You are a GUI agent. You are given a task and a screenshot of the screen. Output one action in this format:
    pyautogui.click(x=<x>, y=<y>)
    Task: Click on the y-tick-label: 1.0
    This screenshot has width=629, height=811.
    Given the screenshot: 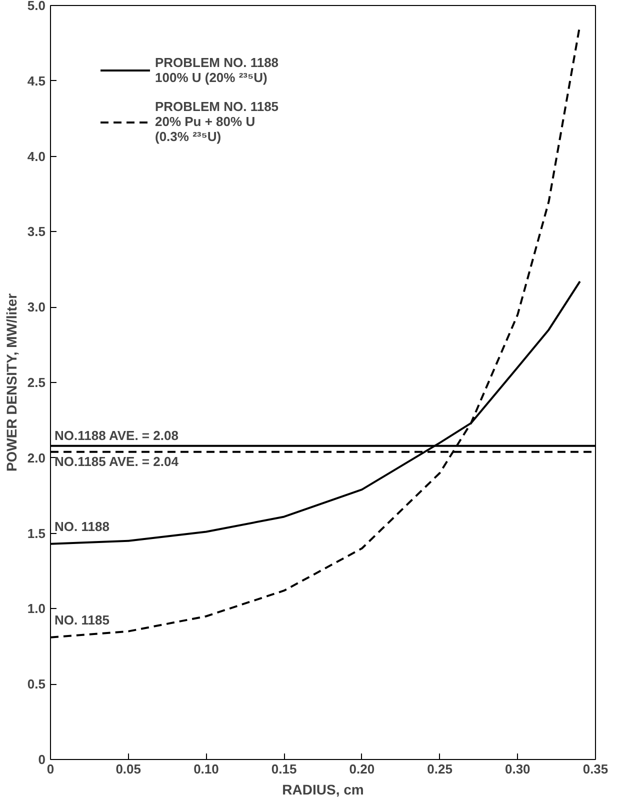 What is the action you would take?
    pyautogui.click(x=36, y=608)
    